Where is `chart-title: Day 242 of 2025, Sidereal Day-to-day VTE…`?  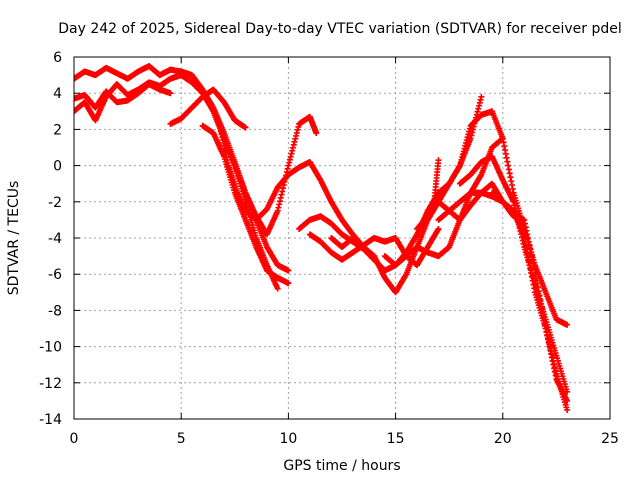 chart-title: Day 242 of 2025, Sidereal Day-to-day VTE… is located at coordinates (340, 29).